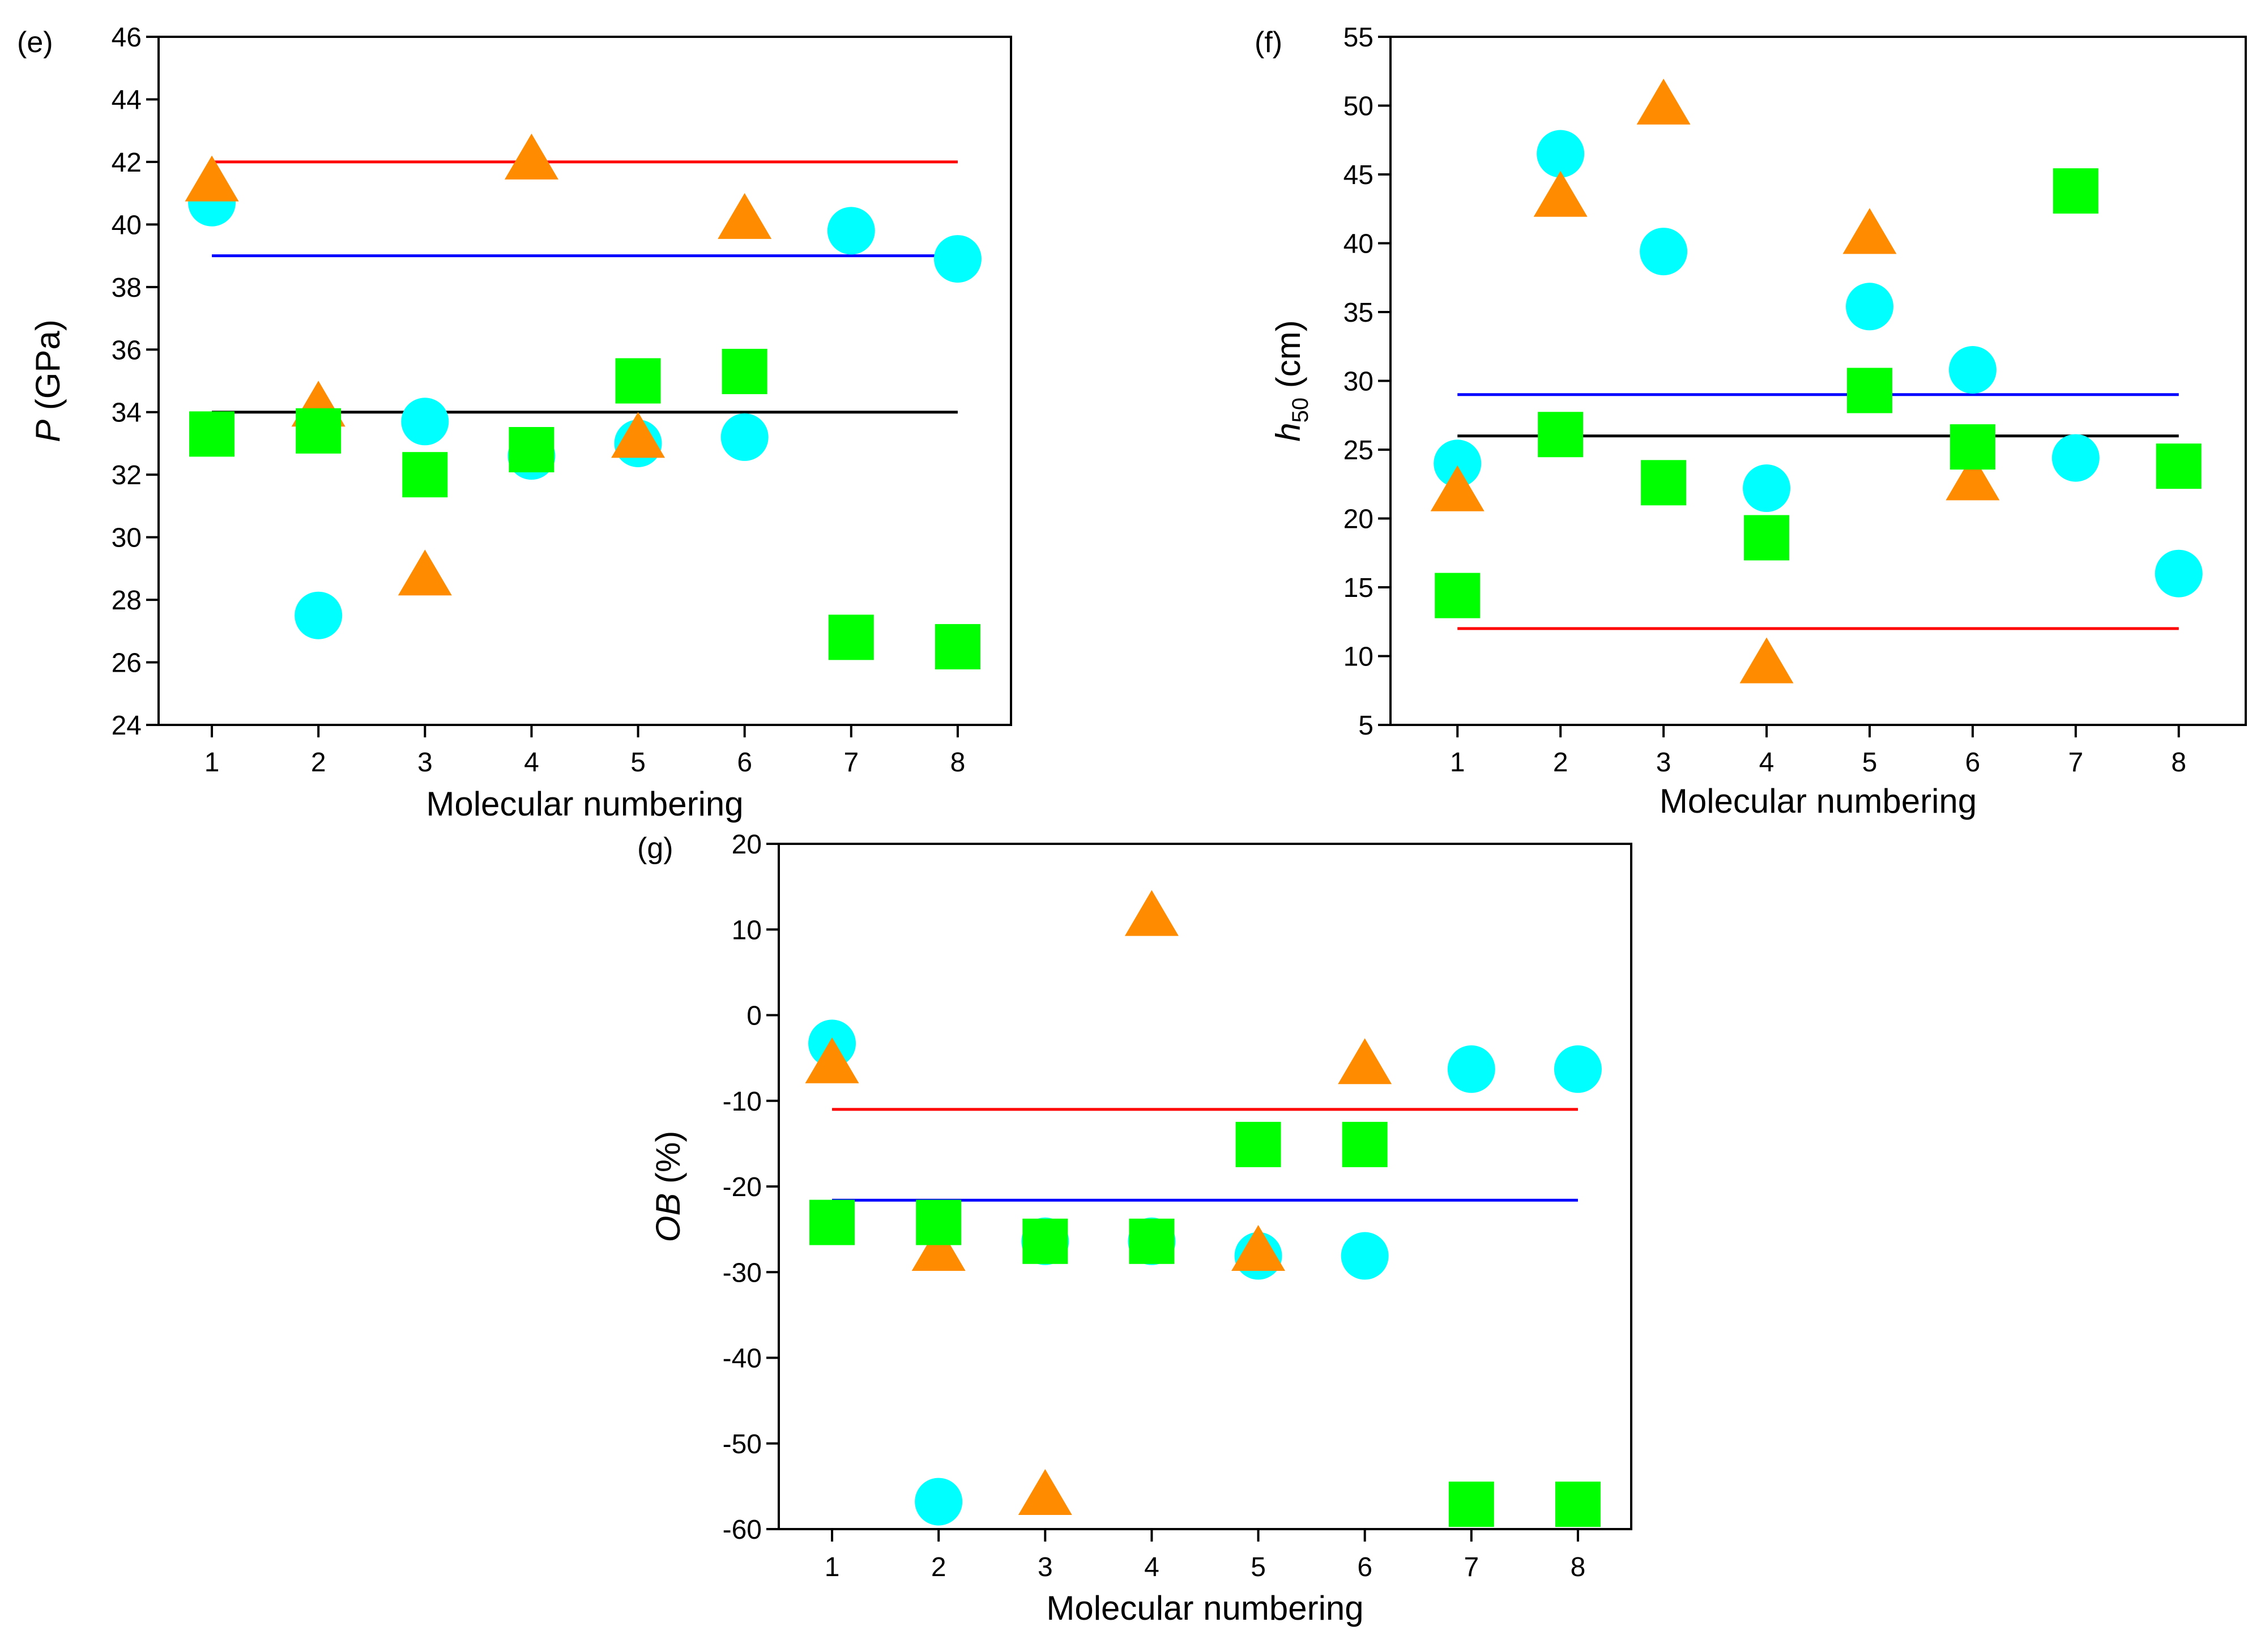 This screenshot has width=2265, height=1652. I want to click on y-tick-label: 35, so click(1358, 313).